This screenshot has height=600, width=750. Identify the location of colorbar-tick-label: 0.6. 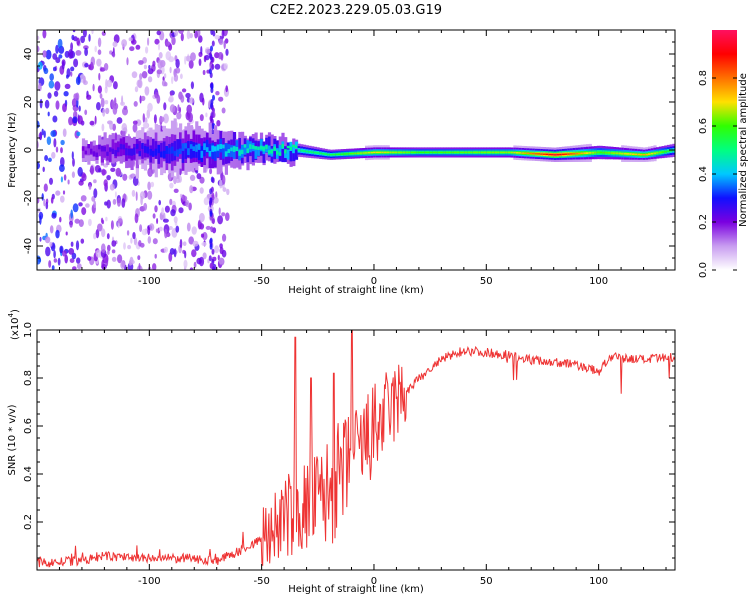
(703, 126).